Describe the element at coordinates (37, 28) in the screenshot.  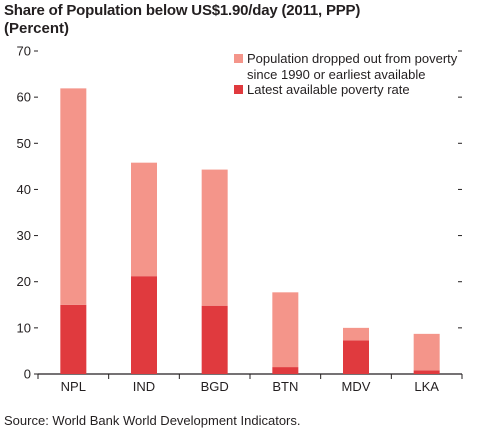
I see `chart-subtitle: (Percent)` at that location.